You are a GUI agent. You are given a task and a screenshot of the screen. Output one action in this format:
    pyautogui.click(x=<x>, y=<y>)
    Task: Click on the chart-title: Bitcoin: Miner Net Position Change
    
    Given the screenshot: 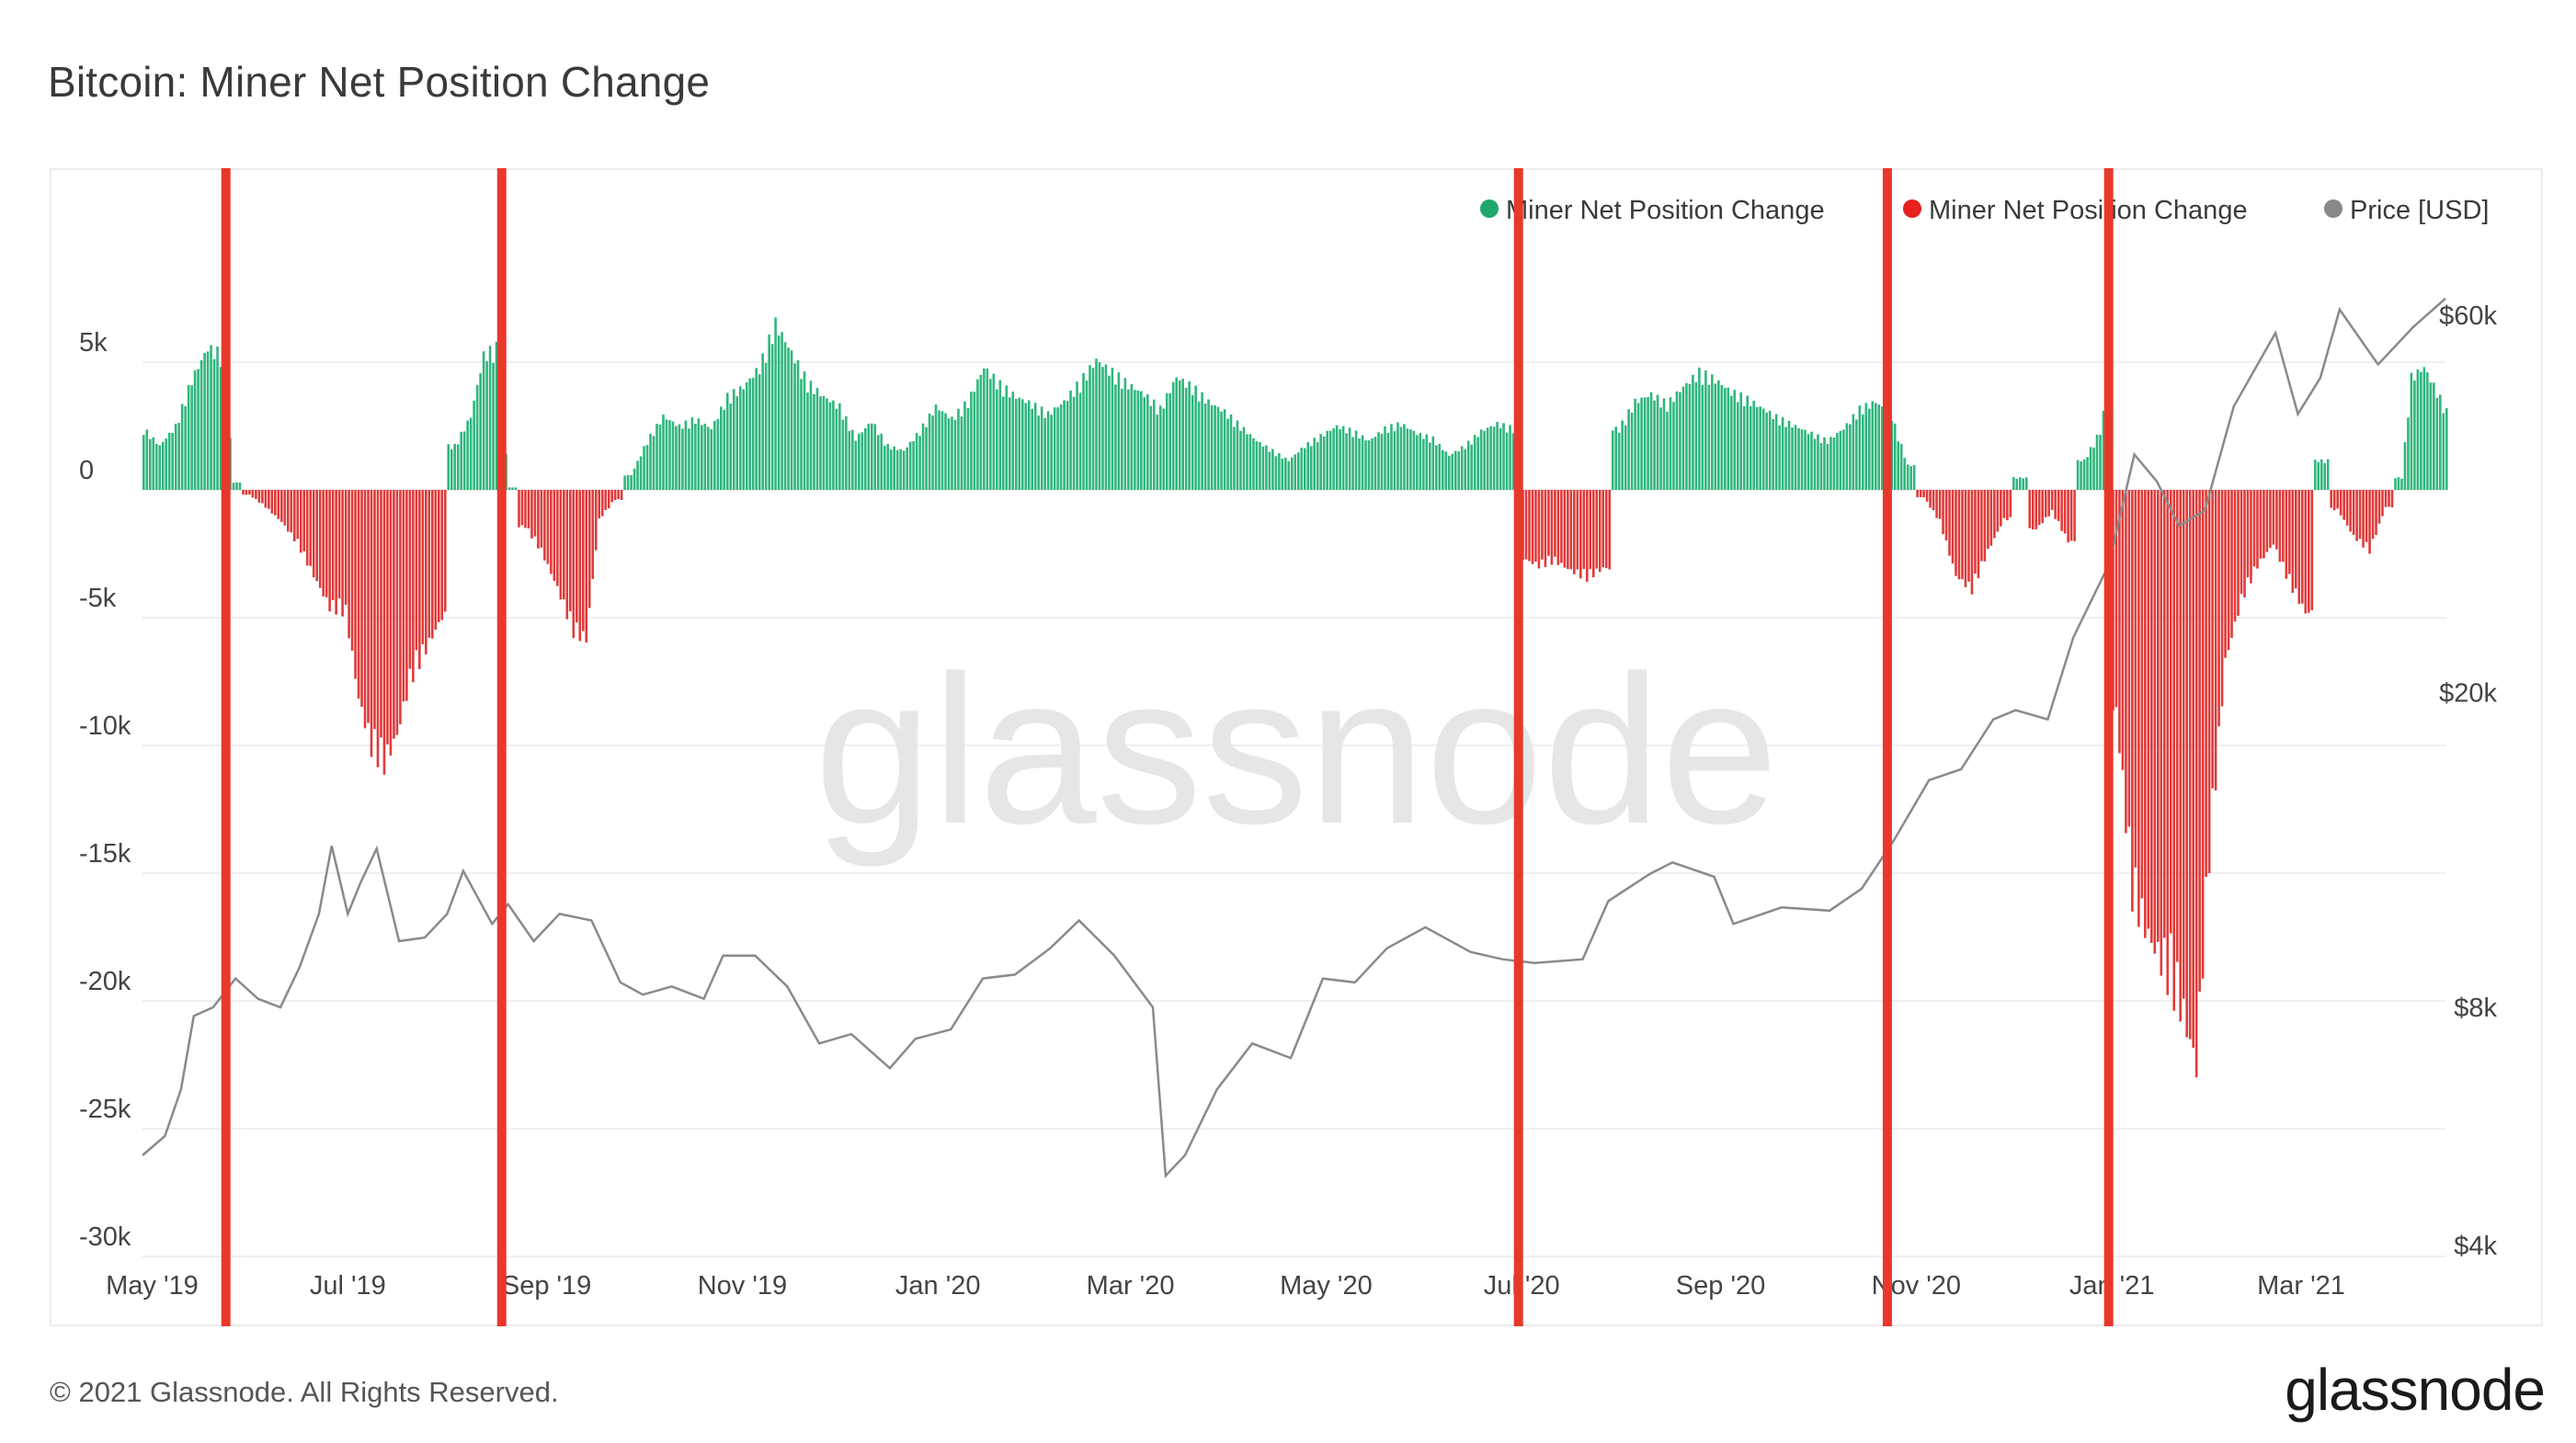 What is the action you would take?
    pyautogui.click(x=379, y=82)
    